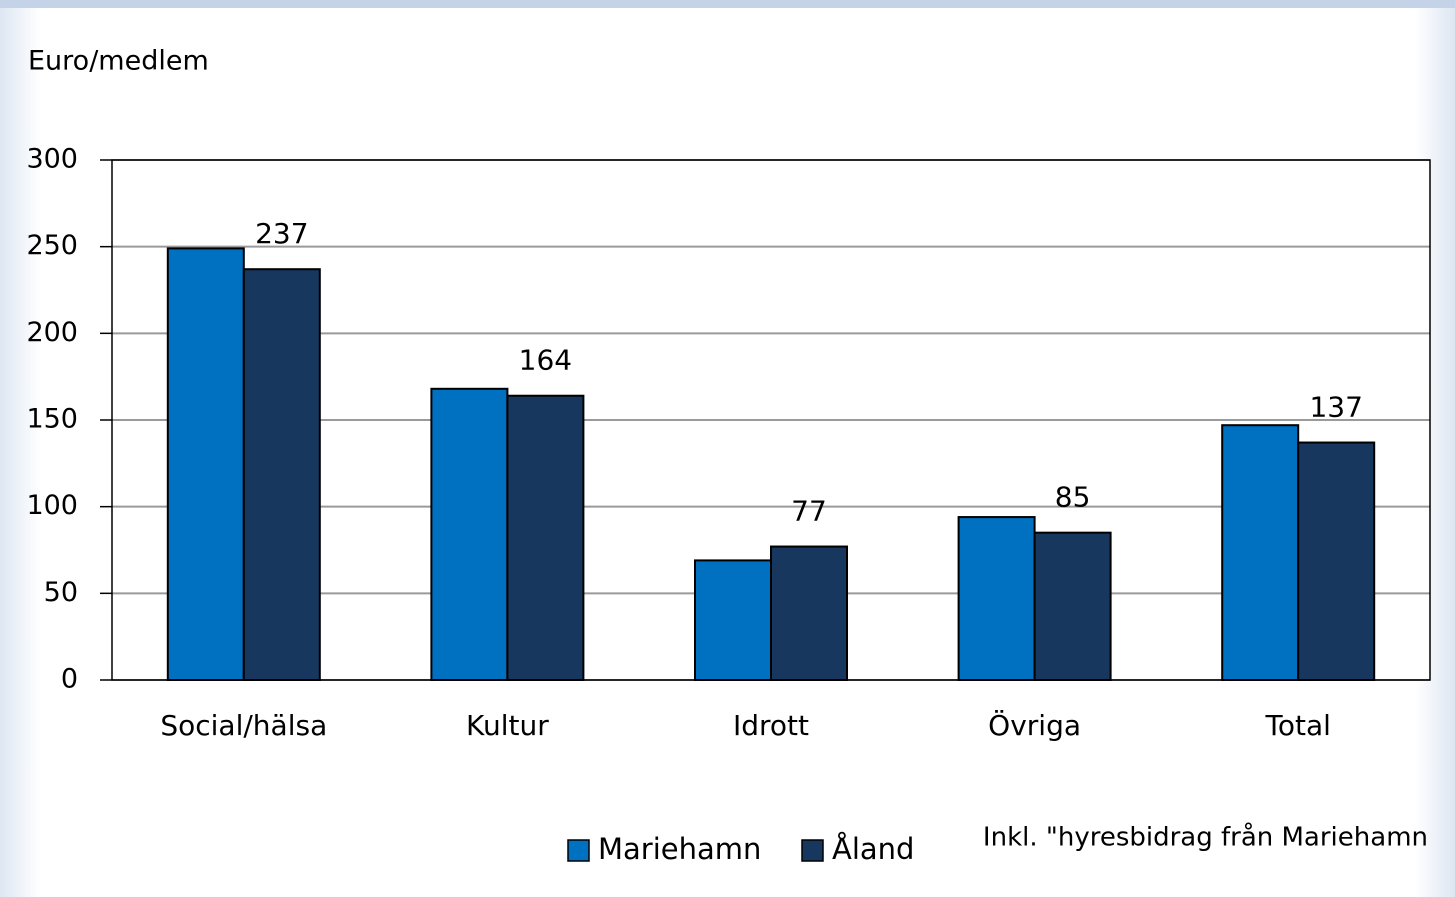 The height and width of the screenshot is (897, 1455). Describe the element at coordinates (52, 245) in the screenshot. I see `y-tick-label: 250` at that location.